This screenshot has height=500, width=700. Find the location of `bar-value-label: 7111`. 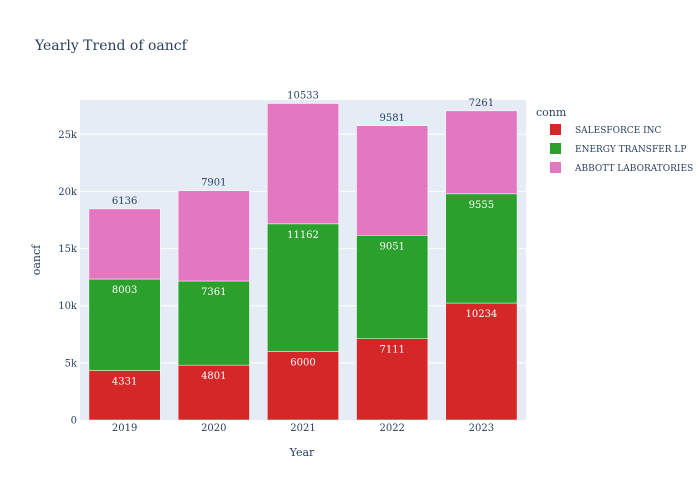

bar-value-label: 7111 is located at coordinates (391, 350).